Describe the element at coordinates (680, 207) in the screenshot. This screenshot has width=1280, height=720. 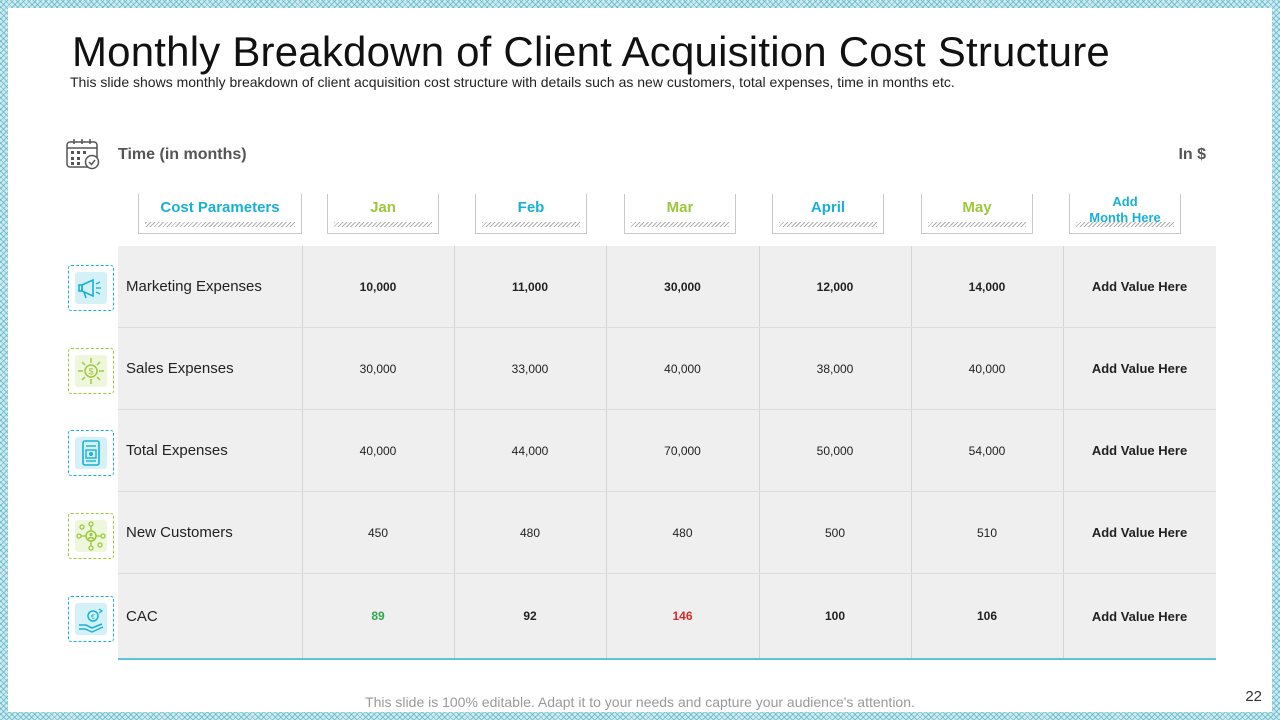
I see `col-label: Mar` at that location.